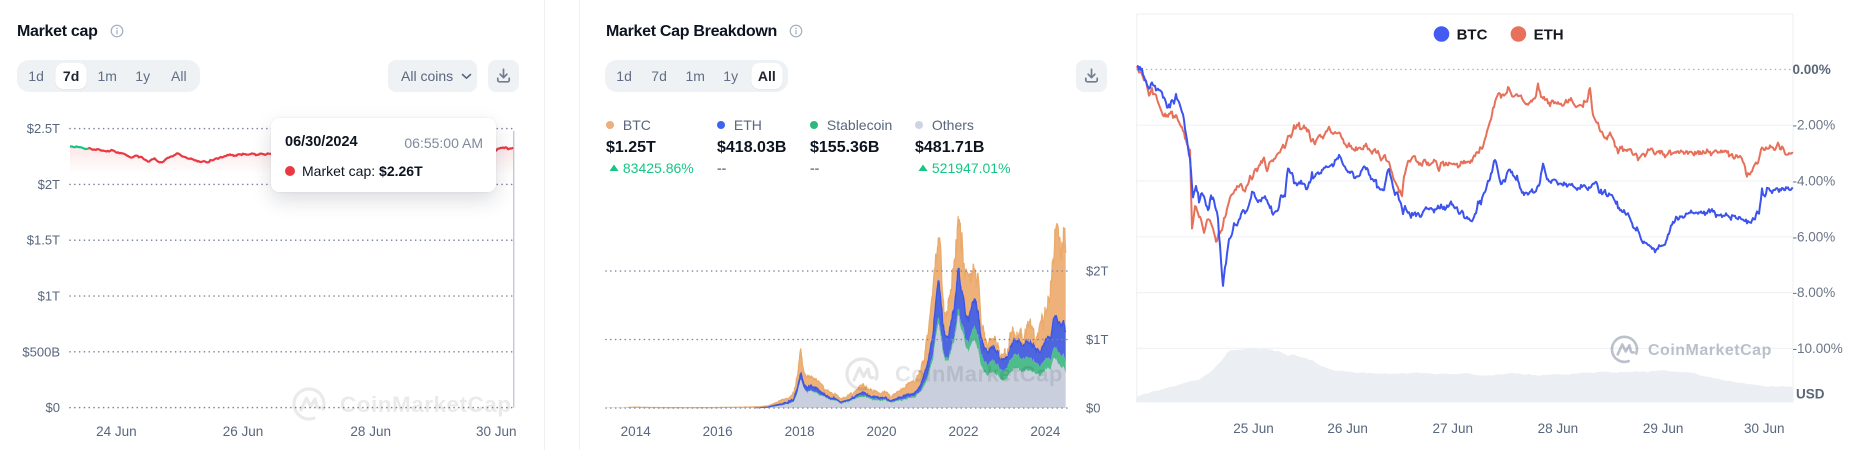 This screenshot has height=450, width=1866. Describe the element at coordinates (1549, 35) in the screenshot. I see `svg-text: ETH` at that location.